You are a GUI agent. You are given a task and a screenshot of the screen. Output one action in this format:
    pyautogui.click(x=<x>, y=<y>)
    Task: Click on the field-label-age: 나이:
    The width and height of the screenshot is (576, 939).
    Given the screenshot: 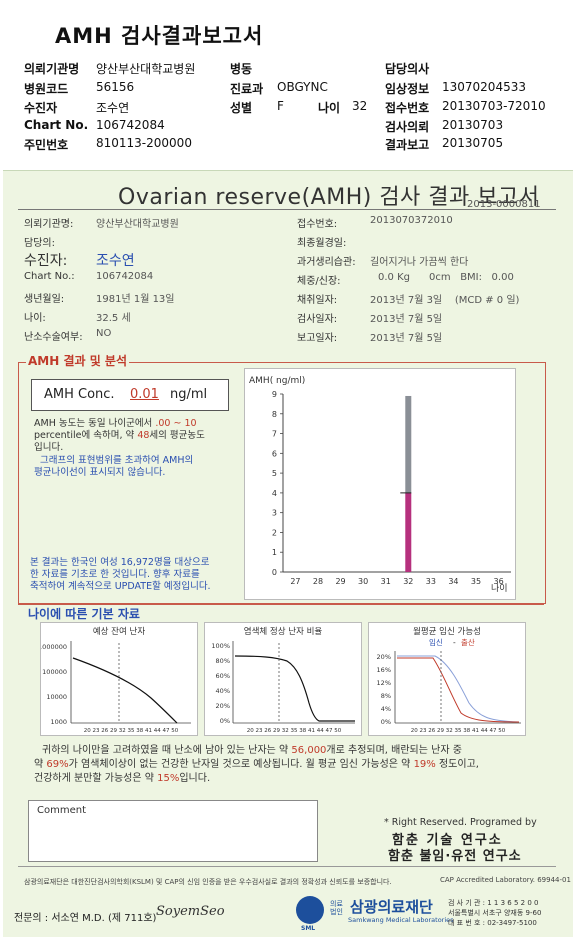 What is the action you would take?
    pyautogui.click(x=35, y=318)
    